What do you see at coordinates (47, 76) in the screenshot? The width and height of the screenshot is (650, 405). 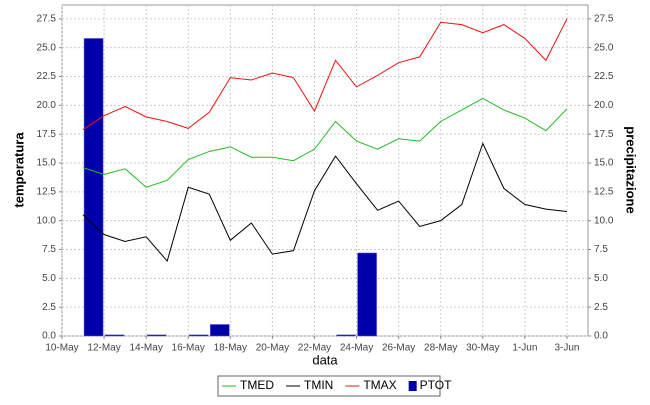 I see `y-tick-label: 22.5` at bounding box center [47, 76].